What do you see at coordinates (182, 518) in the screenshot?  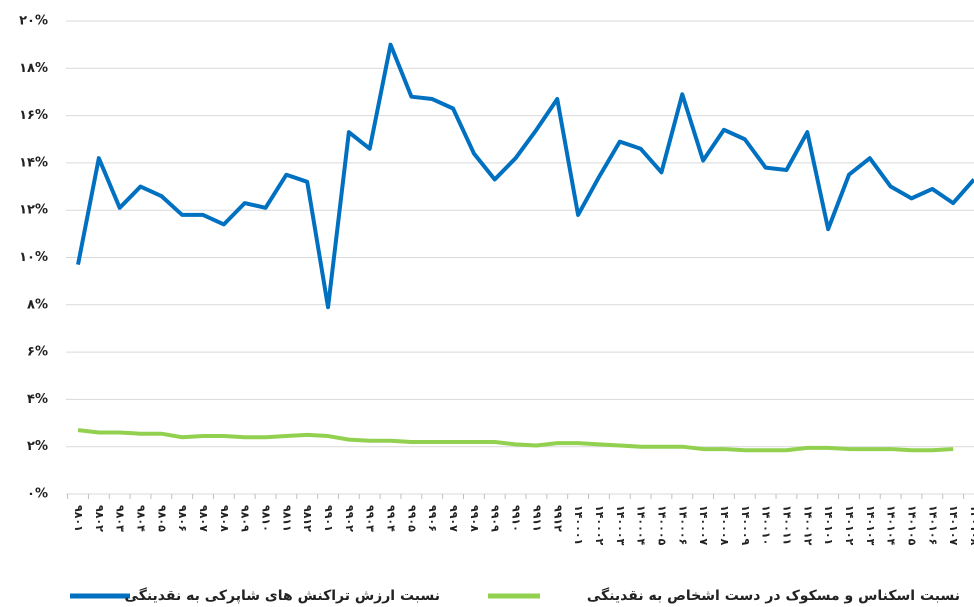 I see `x-tick-label: ۹۸۰۶` at bounding box center [182, 518].